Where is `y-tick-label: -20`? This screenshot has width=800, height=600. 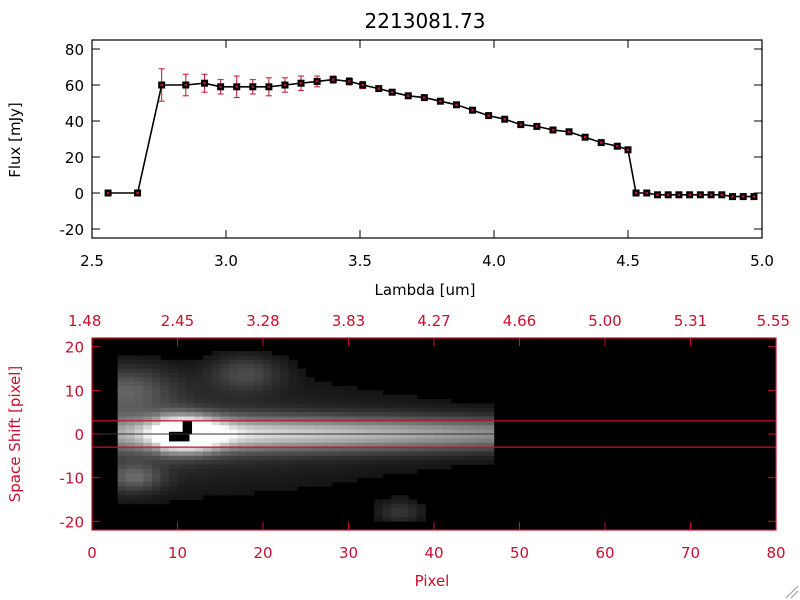 y-tick-label: -20 is located at coordinates (72, 230).